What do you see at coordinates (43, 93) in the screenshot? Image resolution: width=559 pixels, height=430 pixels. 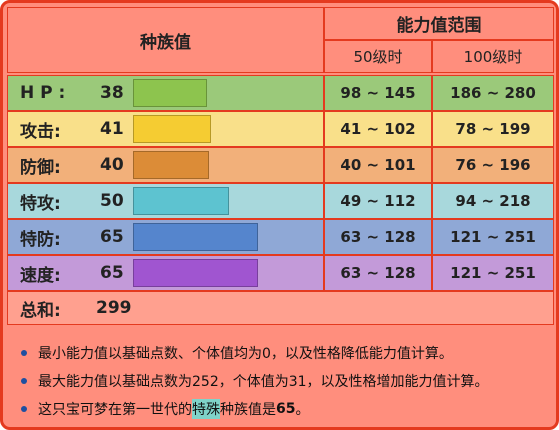 I see `stat-label: H P :` at bounding box center [43, 93].